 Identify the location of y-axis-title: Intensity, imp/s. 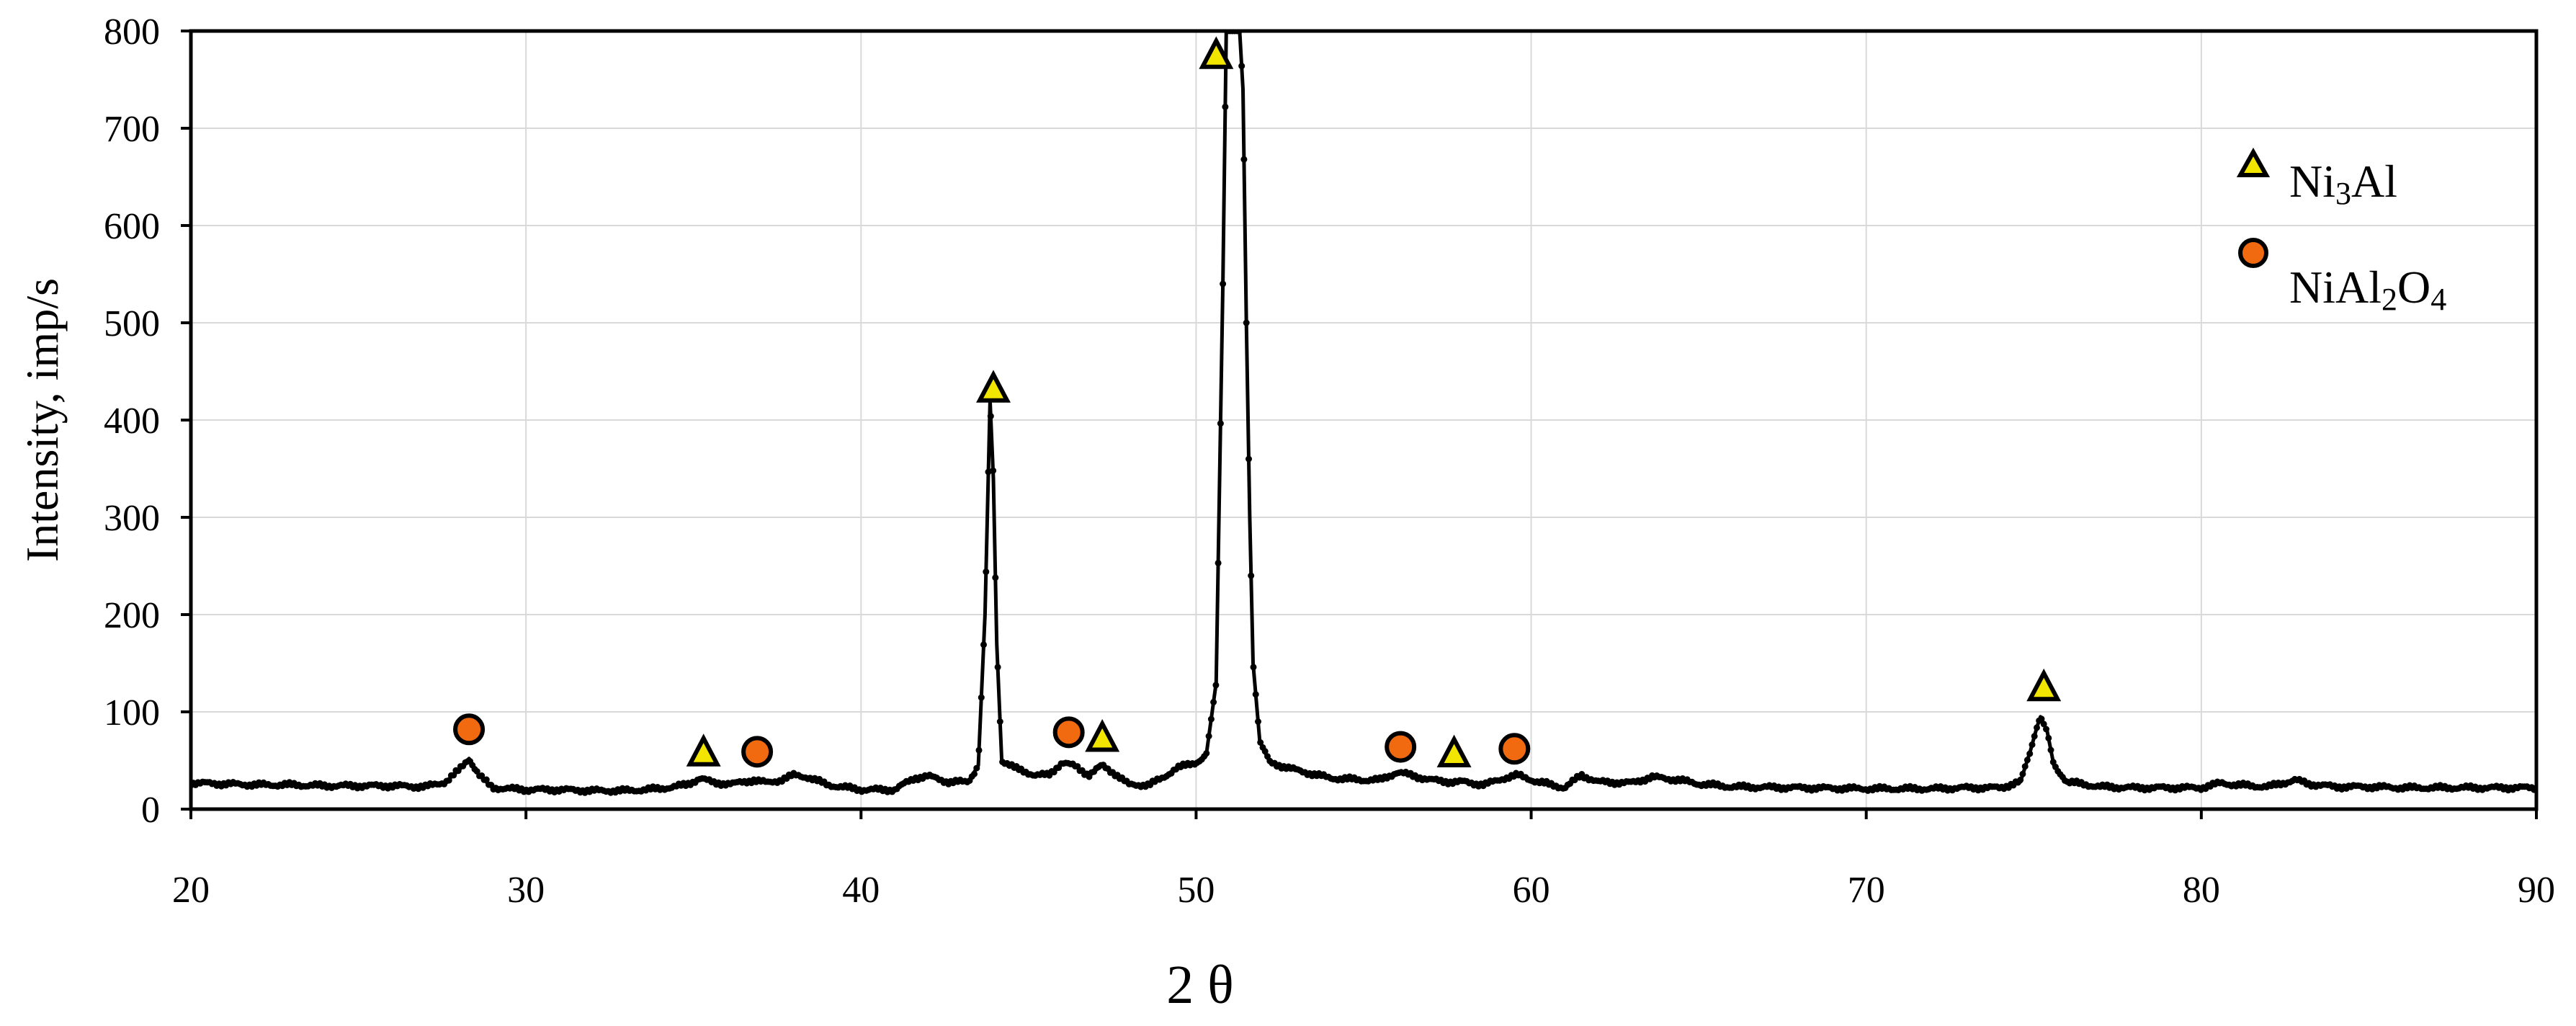
(42, 420).